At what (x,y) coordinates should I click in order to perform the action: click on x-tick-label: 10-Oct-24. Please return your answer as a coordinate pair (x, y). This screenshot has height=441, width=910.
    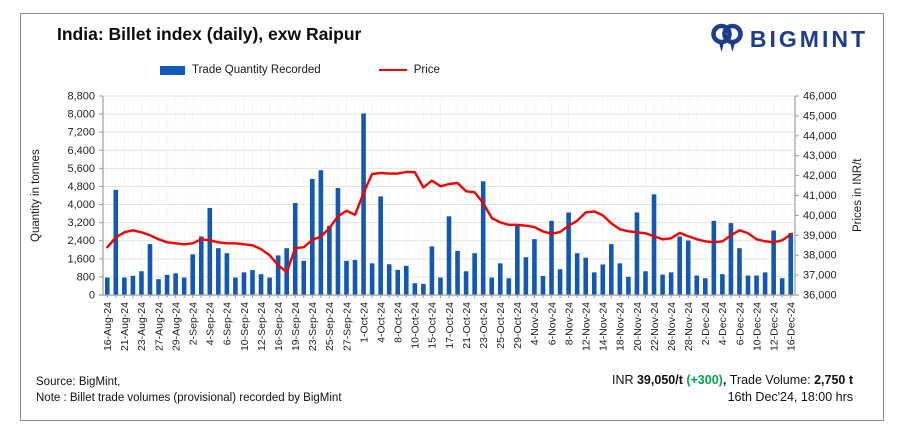
    Looking at the image, I should click on (416, 325).